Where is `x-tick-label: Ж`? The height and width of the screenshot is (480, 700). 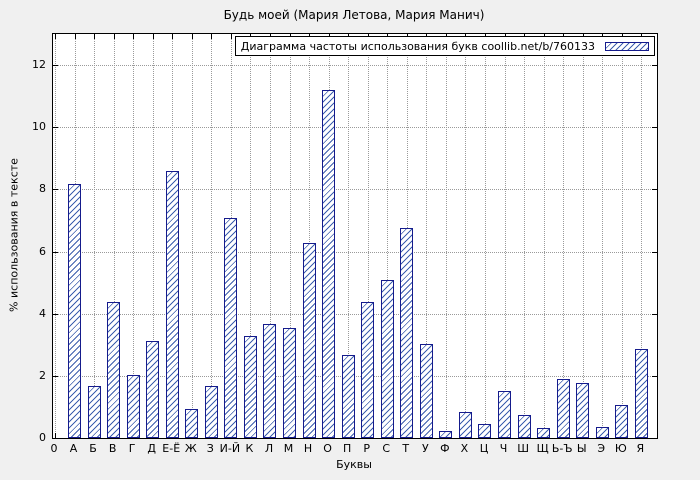 x-tick-label: Ж is located at coordinates (190, 448).